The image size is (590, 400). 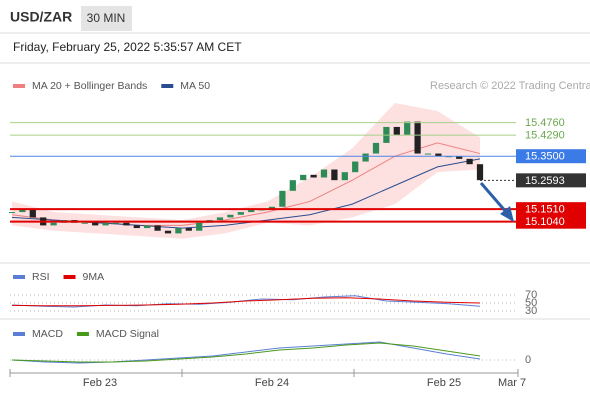 What do you see at coordinates (528, 360) in the screenshot?
I see `y-tick-label: 0` at bounding box center [528, 360].